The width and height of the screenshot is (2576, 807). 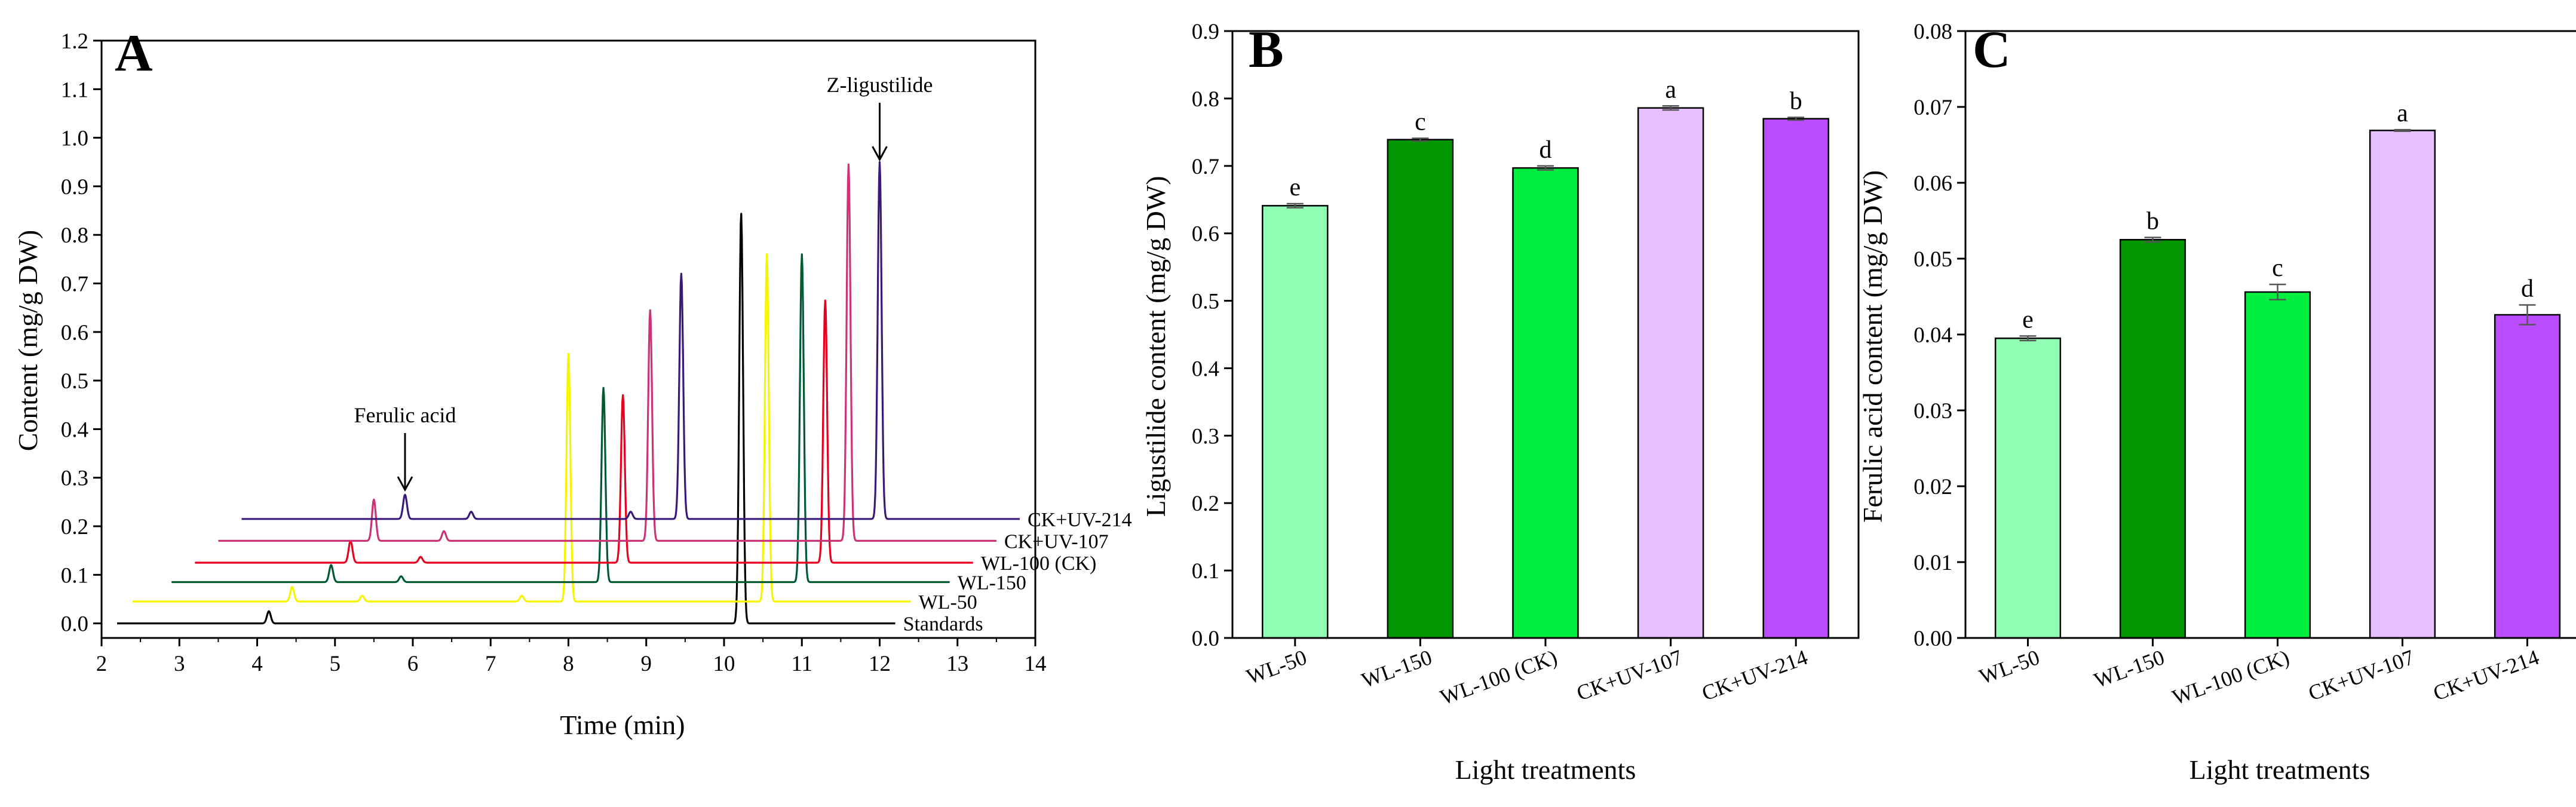 I want to click on panel-a-y-tick-label: 0.5, so click(x=74, y=381).